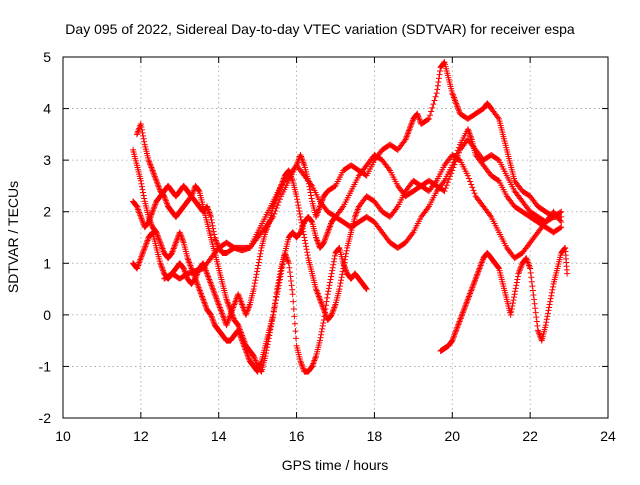 The width and height of the screenshot is (640, 485). What do you see at coordinates (47, 315) in the screenshot?
I see `y-tick-label: 0` at bounding box center [47, 315].